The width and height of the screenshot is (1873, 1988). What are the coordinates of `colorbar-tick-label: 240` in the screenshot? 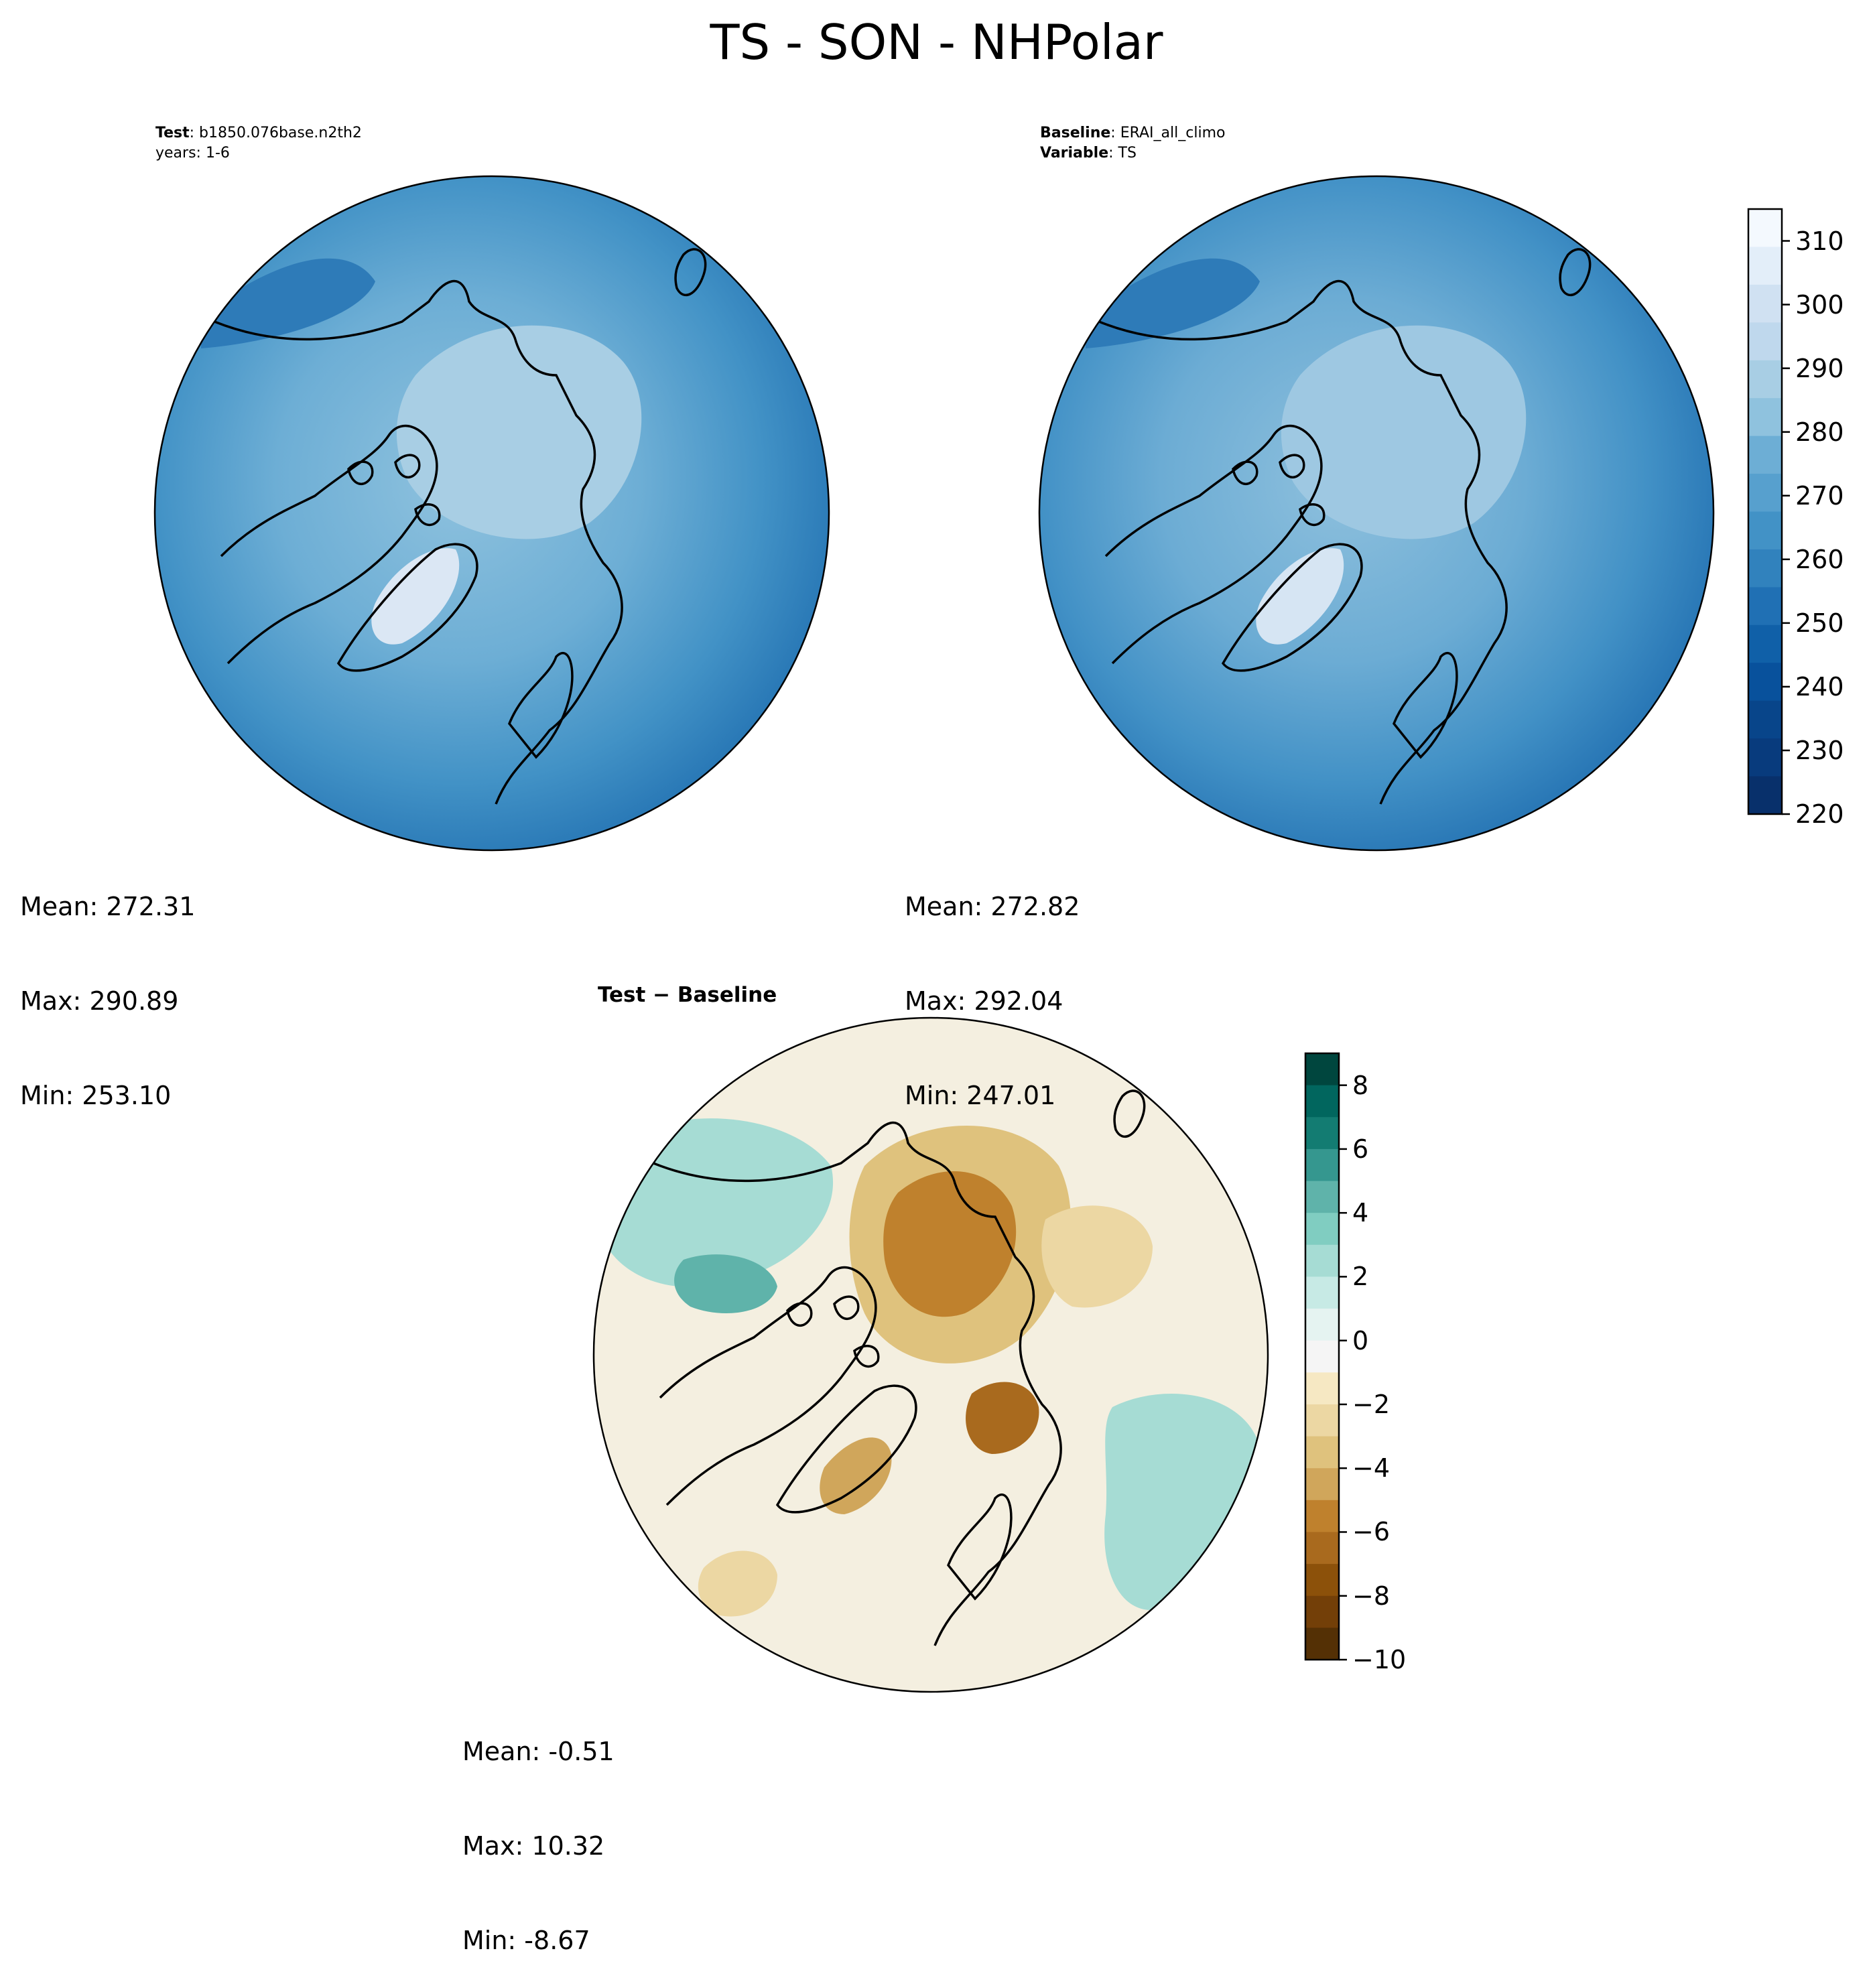 It's located at (1819, 686).